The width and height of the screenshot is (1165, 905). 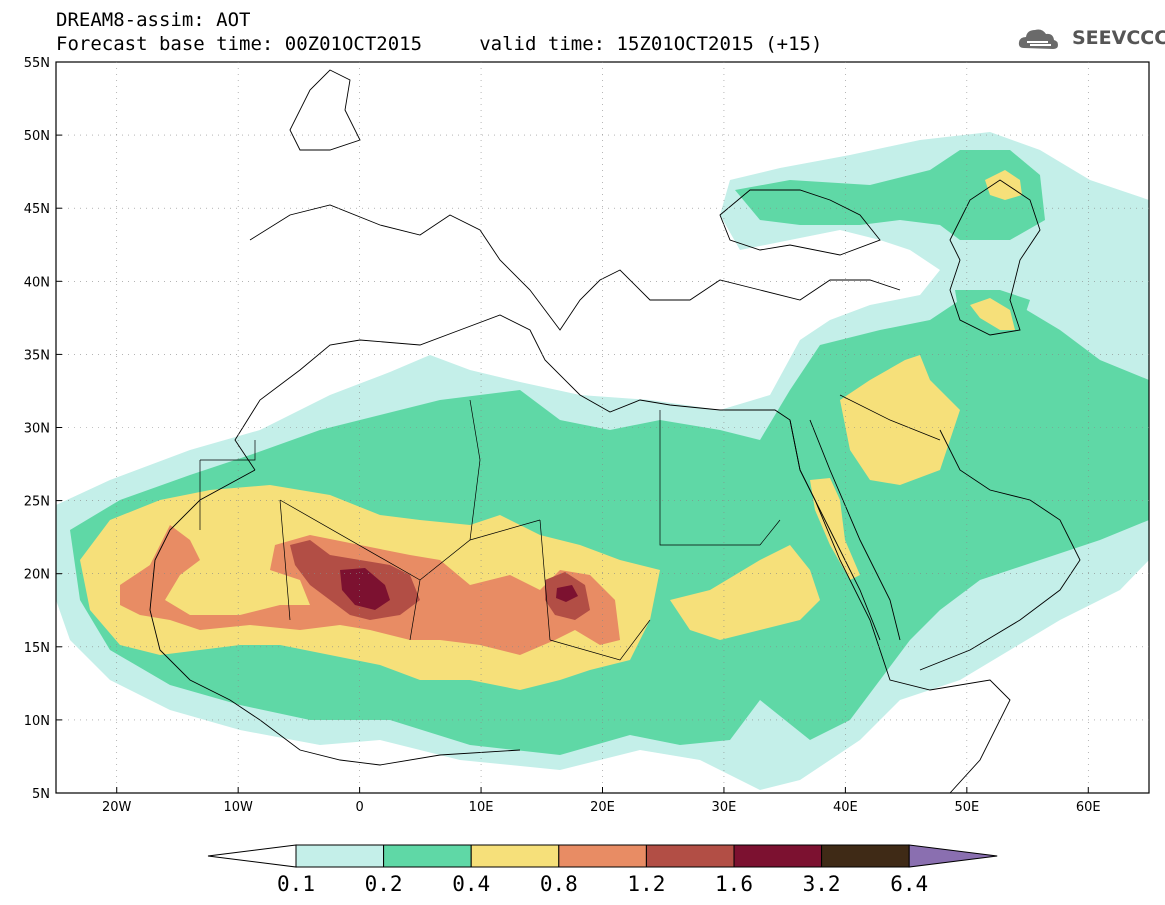 I want to click on lon-label: 20E, so click(x=602, y=807).